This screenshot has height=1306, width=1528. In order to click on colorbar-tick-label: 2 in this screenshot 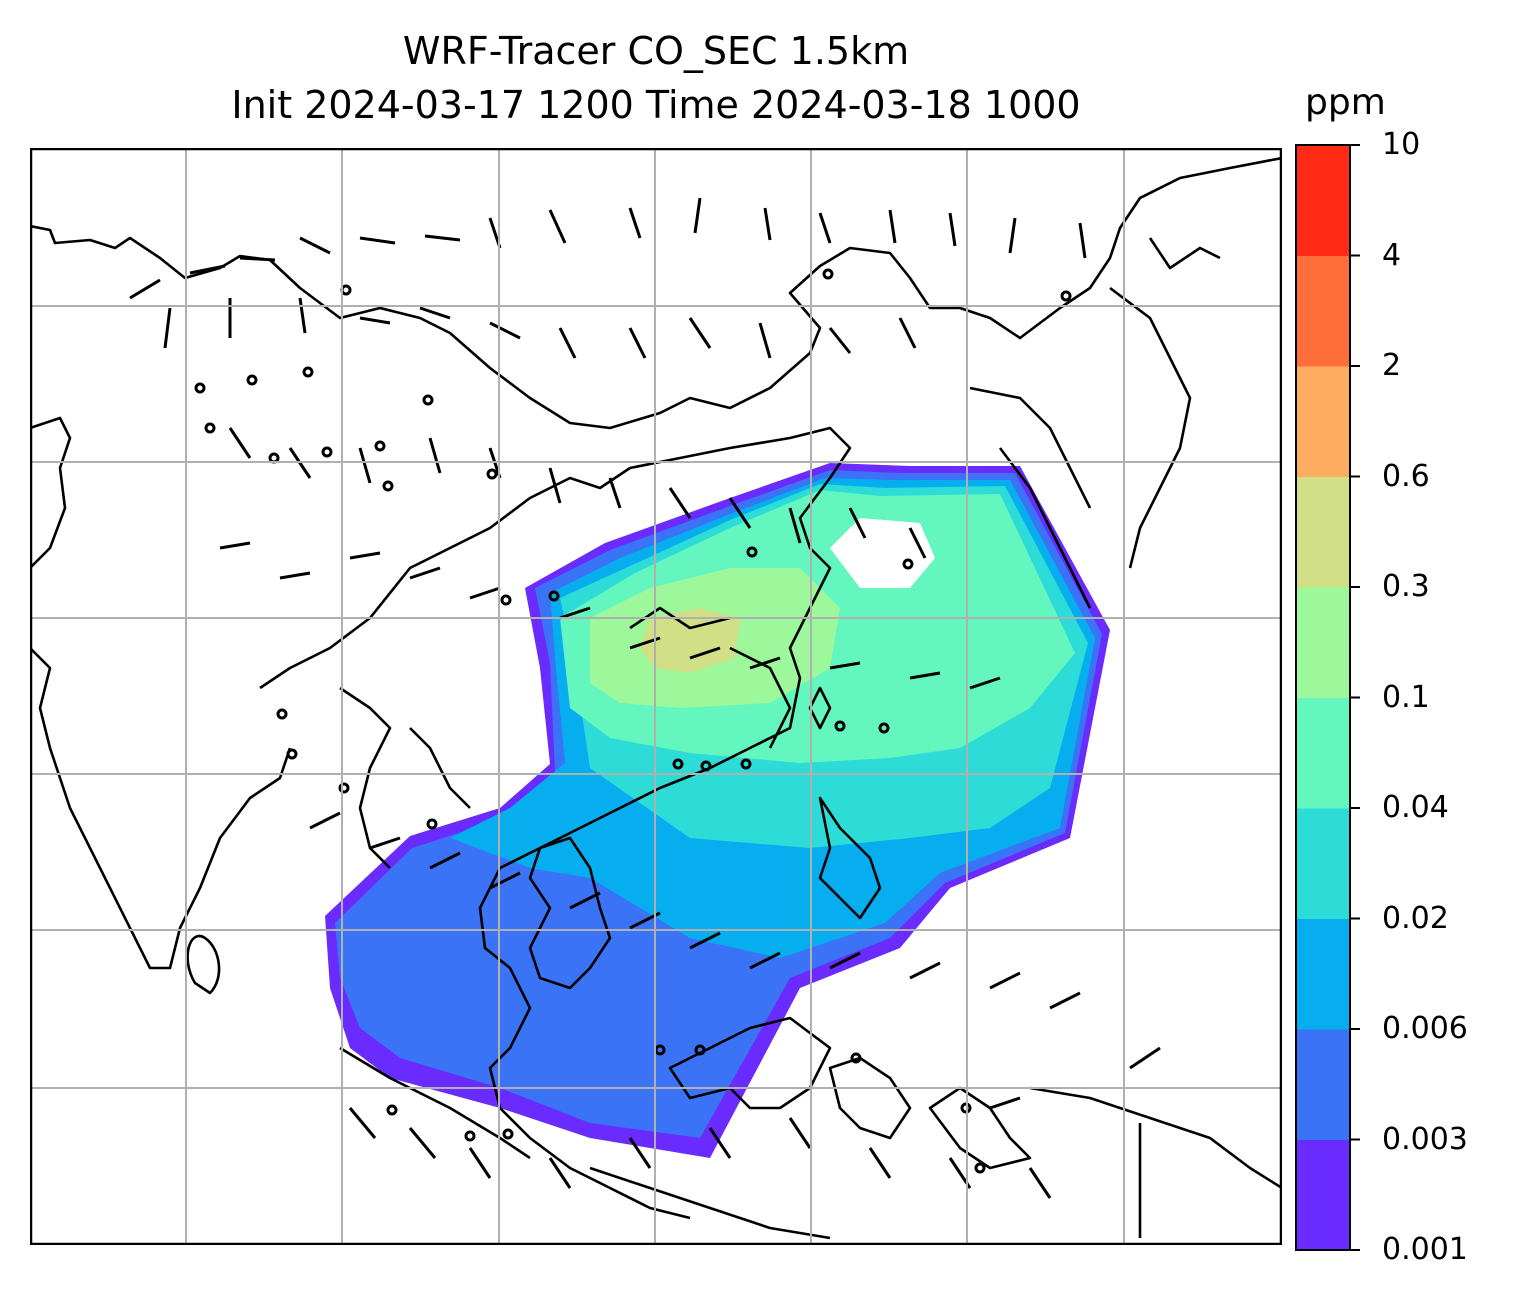, I will do `click(1392, 365)`.